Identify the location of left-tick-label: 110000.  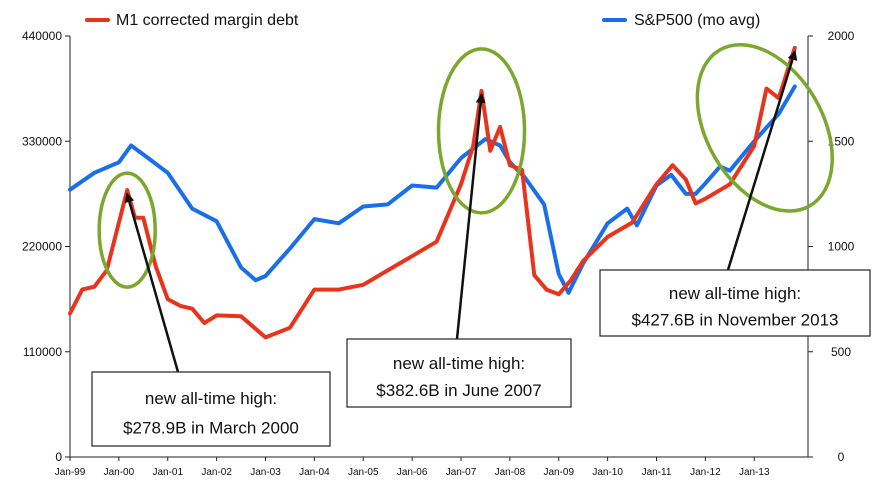
(42, 352).